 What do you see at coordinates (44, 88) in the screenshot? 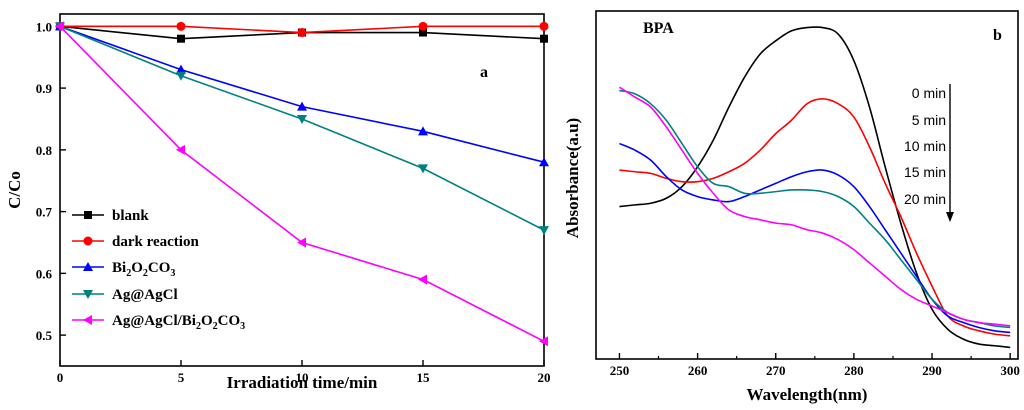
I see `y-tick-label: 0.9` at bounding box center [44, 88].